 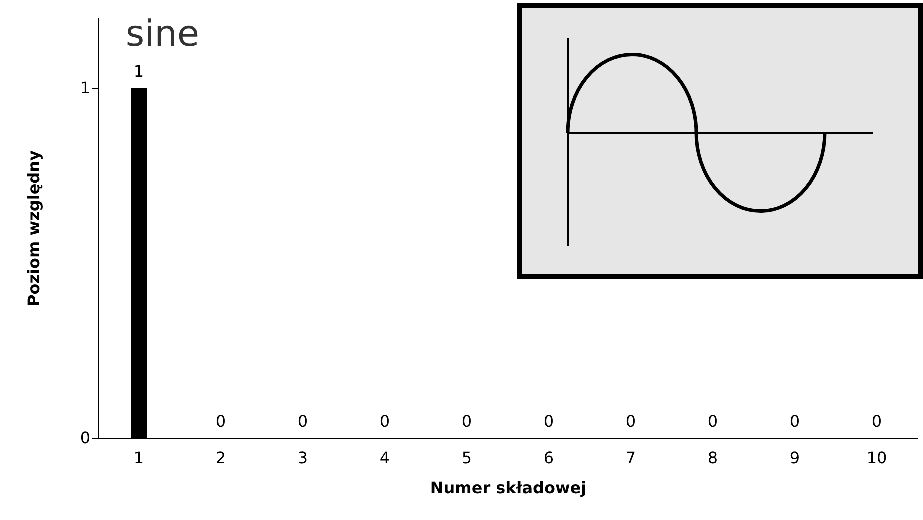 What do you see at coordinates (163, 34) in the screenshot?
I see `chart-title: sine` at bounding box center [163, 34].